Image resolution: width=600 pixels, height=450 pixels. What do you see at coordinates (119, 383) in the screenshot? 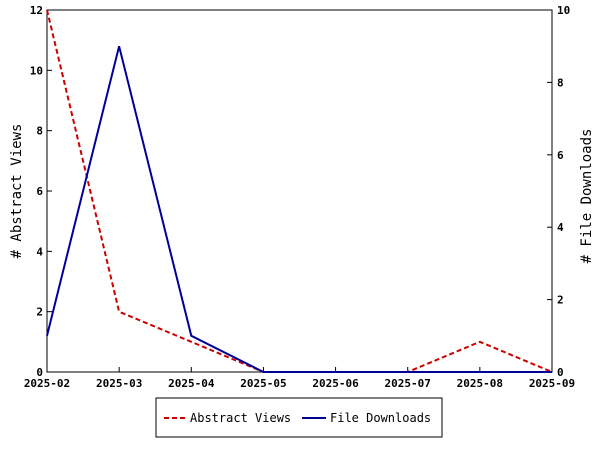
I see `x-tick-label: 2025-03` at bounding box center [119, 383].